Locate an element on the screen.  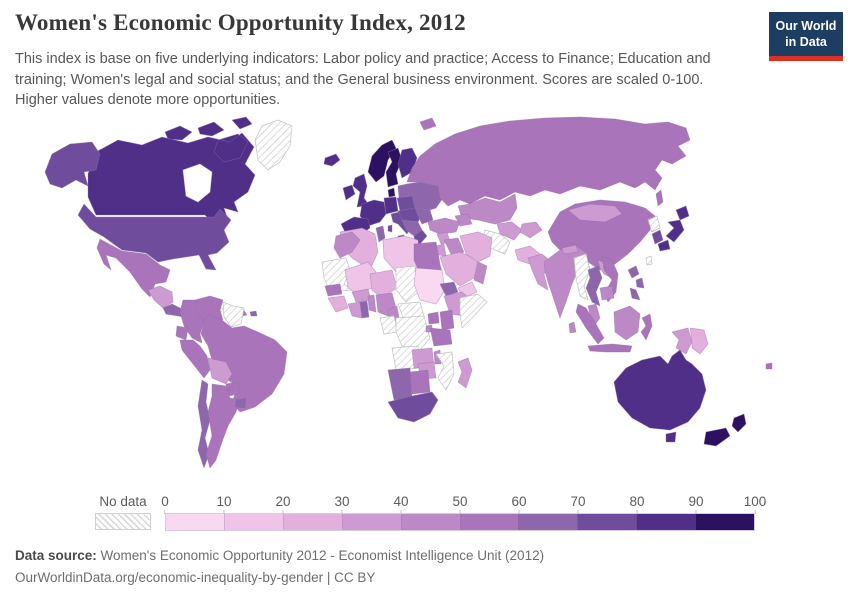
country-south-korea is located at coordinates (657, 237).